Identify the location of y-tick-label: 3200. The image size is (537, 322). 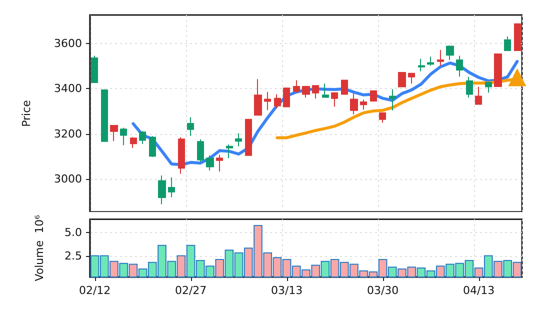
(68, 133).